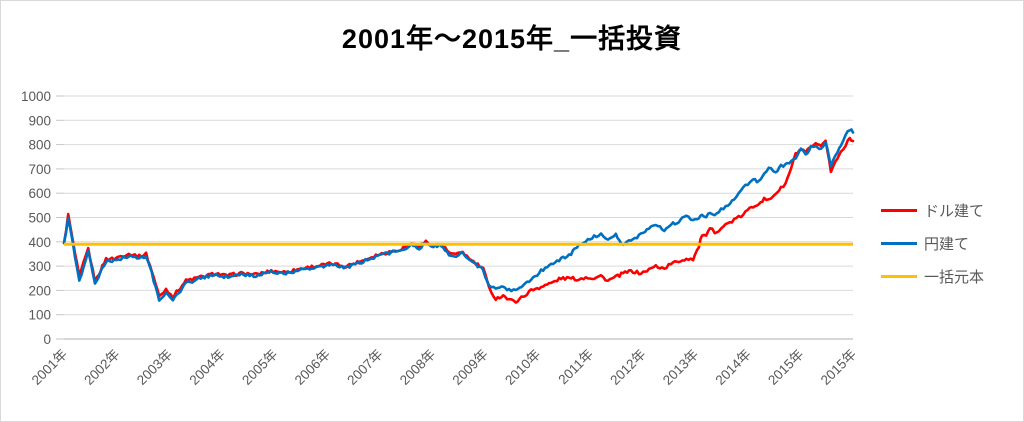 The width and height of the screenshot is (1024, 422). I want to click on x-tick-label: 2006年, so click(312, 367).